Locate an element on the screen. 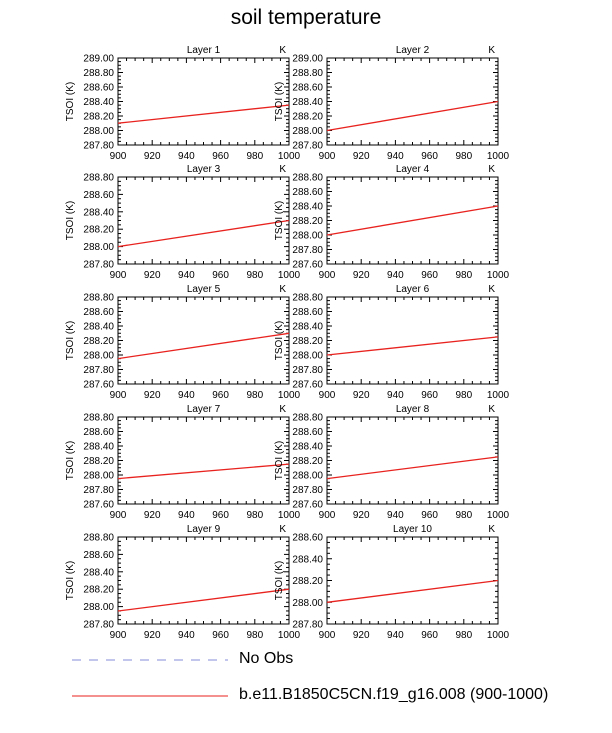 The width and height of the screenshot is (612, 733). panel-title: Layer 8 is located at coordinates (413, 409).